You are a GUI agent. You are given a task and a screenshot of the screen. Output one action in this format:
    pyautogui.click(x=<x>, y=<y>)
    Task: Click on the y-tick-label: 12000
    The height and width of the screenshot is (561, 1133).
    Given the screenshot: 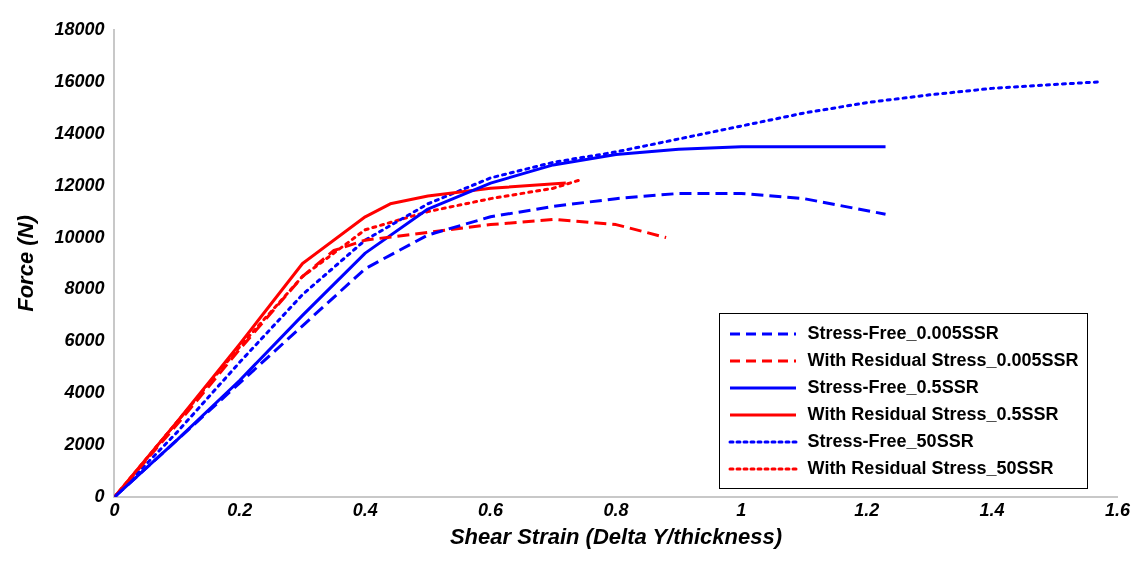 What is the action you would take?
    pyautogui.click(x=79, y=184)
    